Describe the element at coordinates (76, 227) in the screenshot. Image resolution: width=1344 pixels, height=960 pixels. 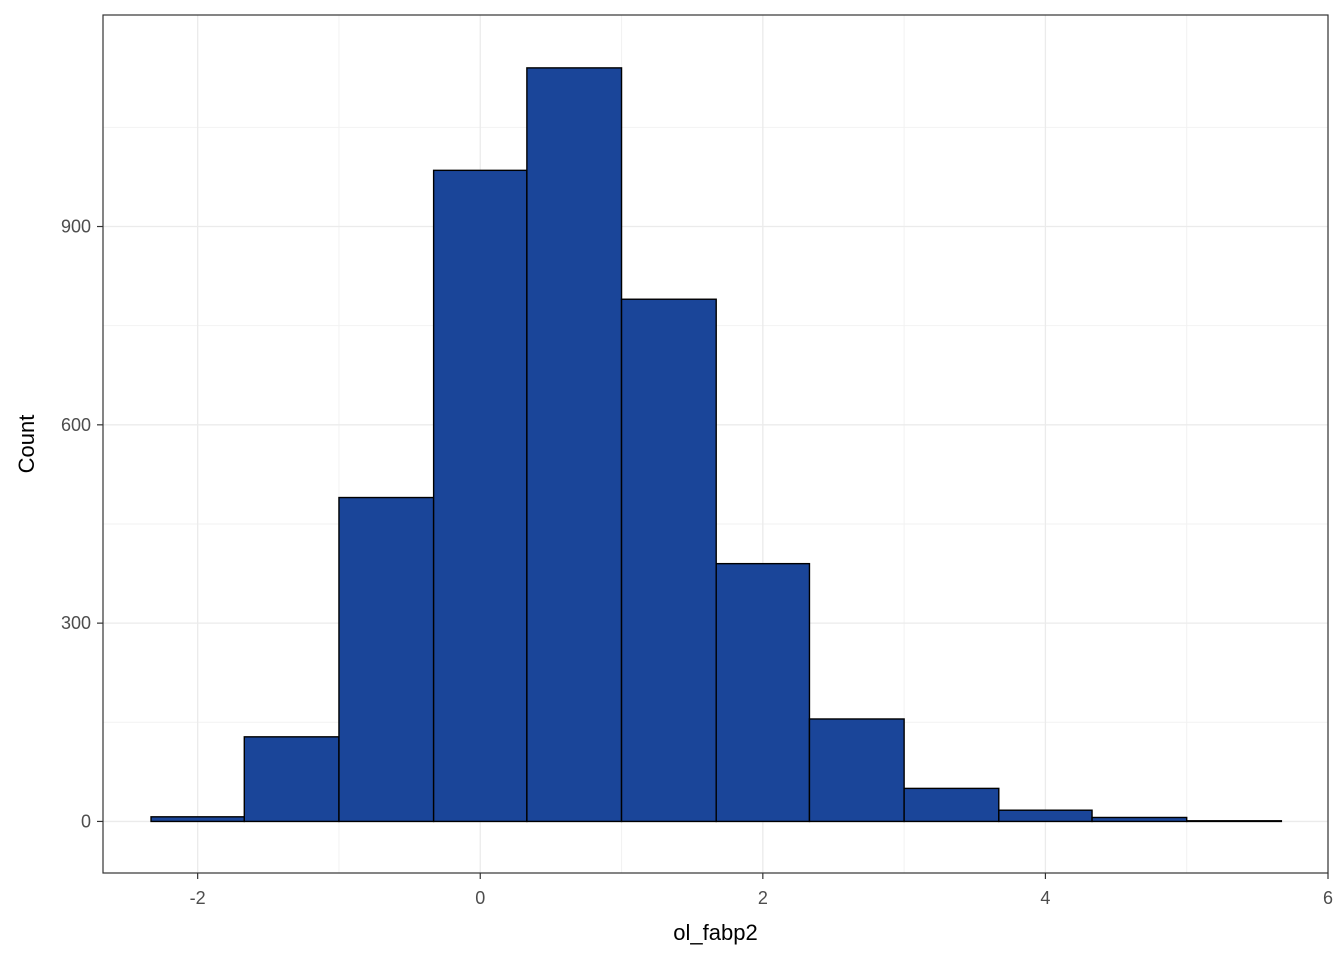
I see `y-tick-label: 900` at that location.